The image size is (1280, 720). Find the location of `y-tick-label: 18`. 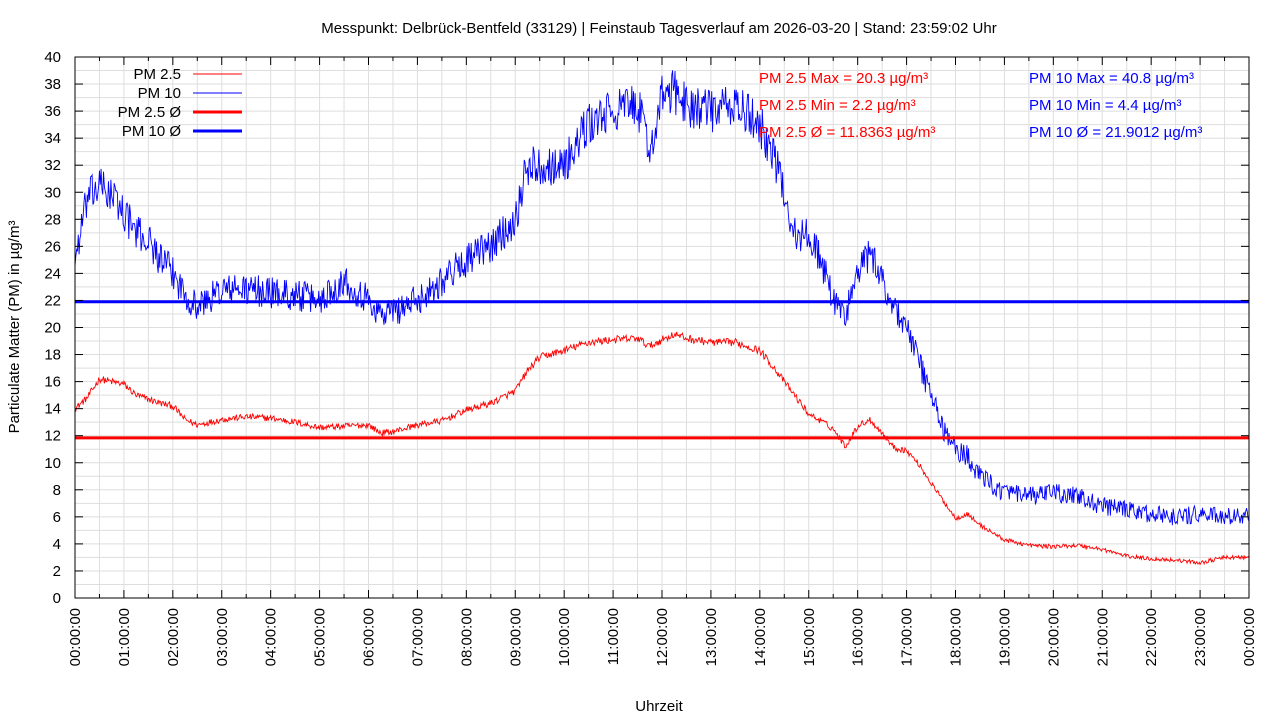

y-tick-label: 18 is located at coordinates (52, 355).